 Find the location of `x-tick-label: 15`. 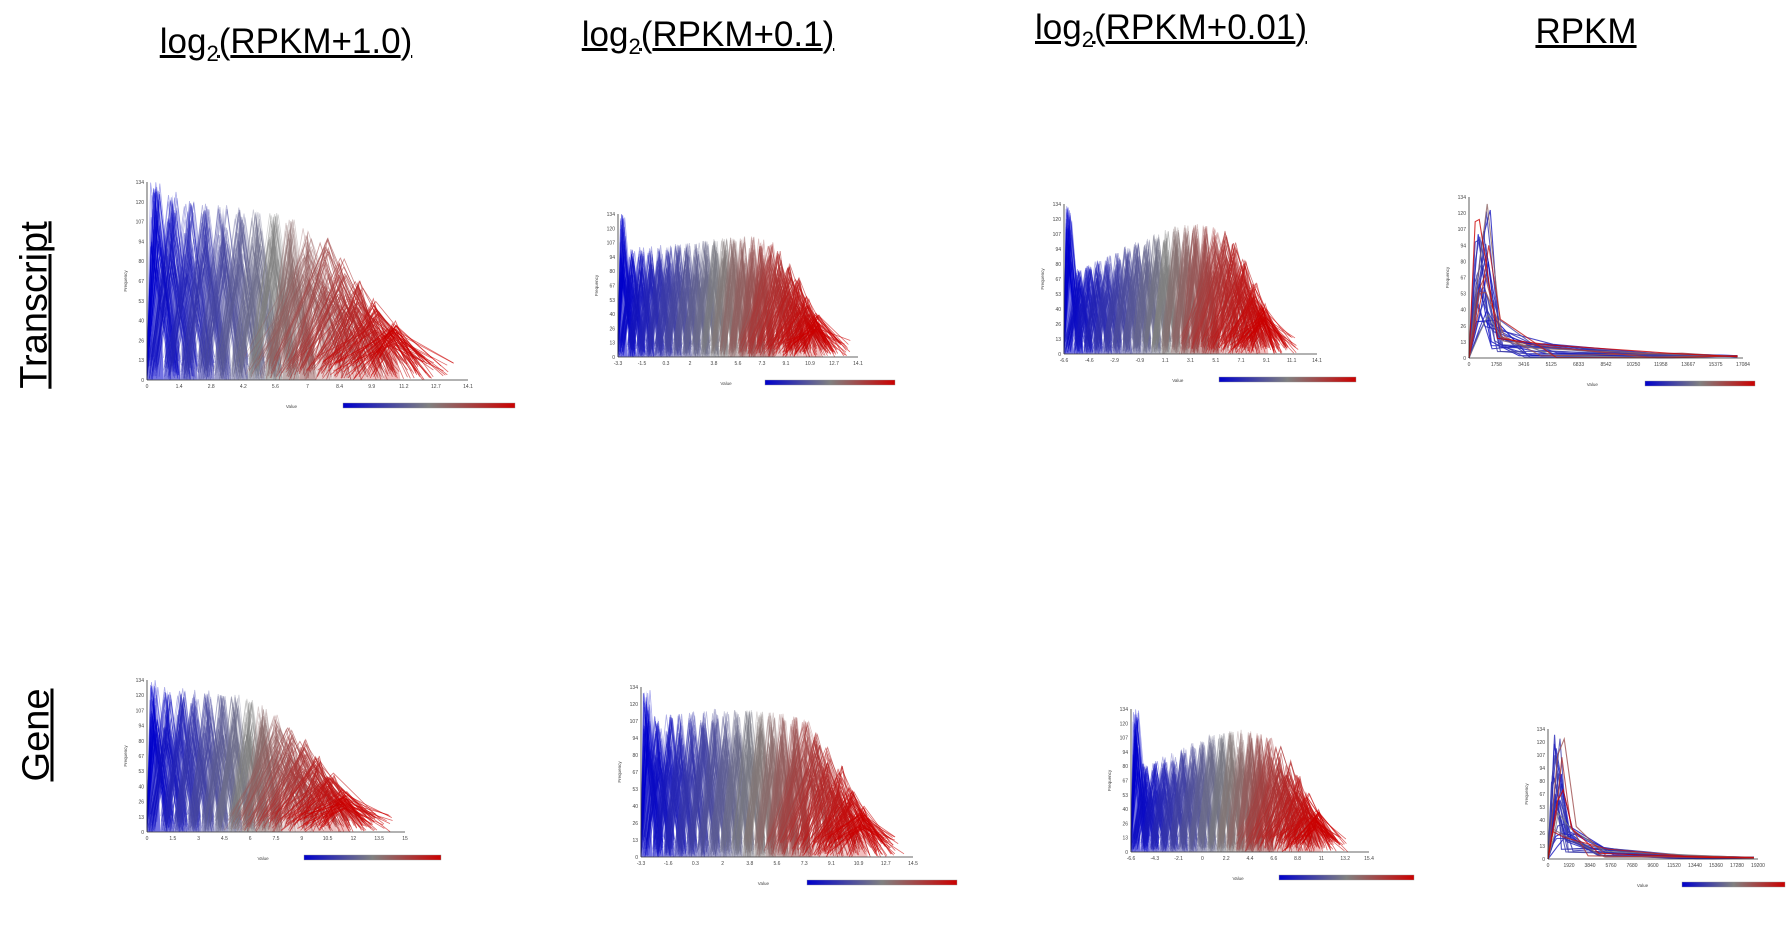

x-tick-label: 15 is located at coordinates (405, 839).